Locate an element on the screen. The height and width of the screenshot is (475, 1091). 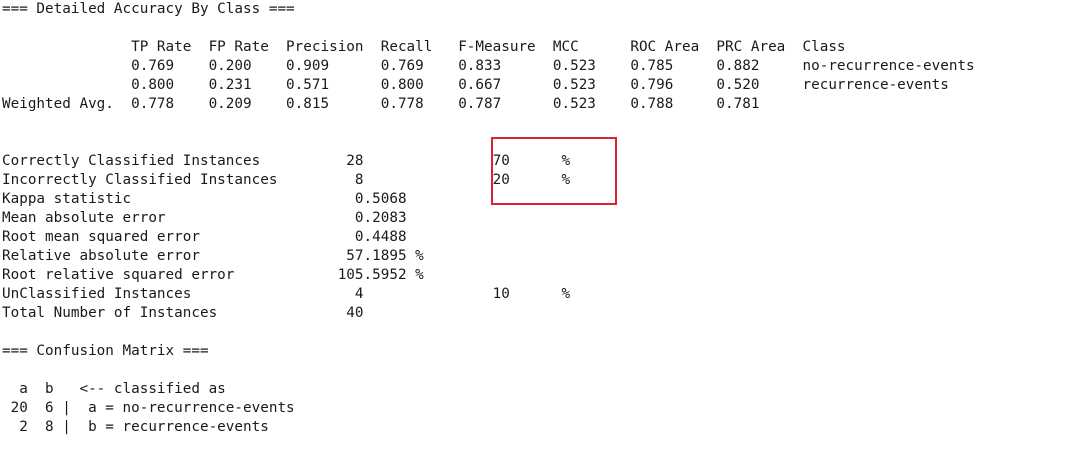
summary-mean-absolute-error: Mean absolute error 0.2083 is located at coordinates (204, 218).